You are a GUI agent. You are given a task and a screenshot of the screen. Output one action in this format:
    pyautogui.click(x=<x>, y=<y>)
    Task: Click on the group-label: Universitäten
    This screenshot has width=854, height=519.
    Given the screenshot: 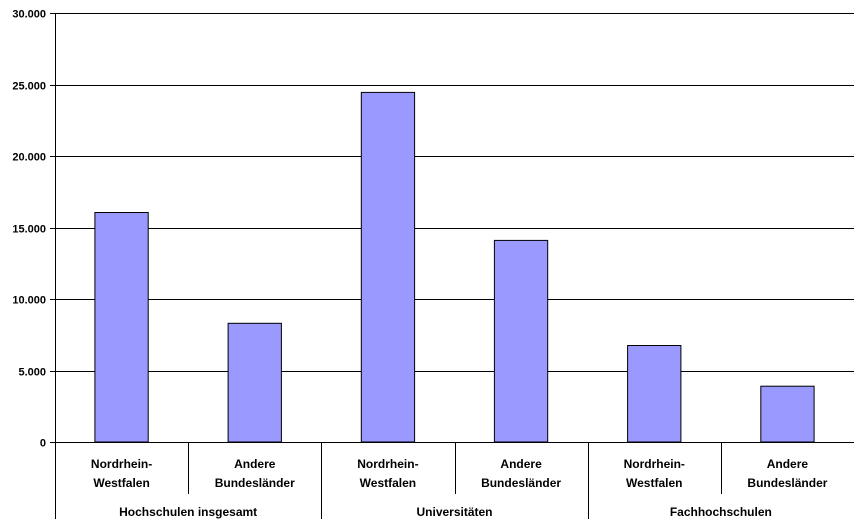 What is the action you would take?
    pyautogui.click(x=454, y=512)
    